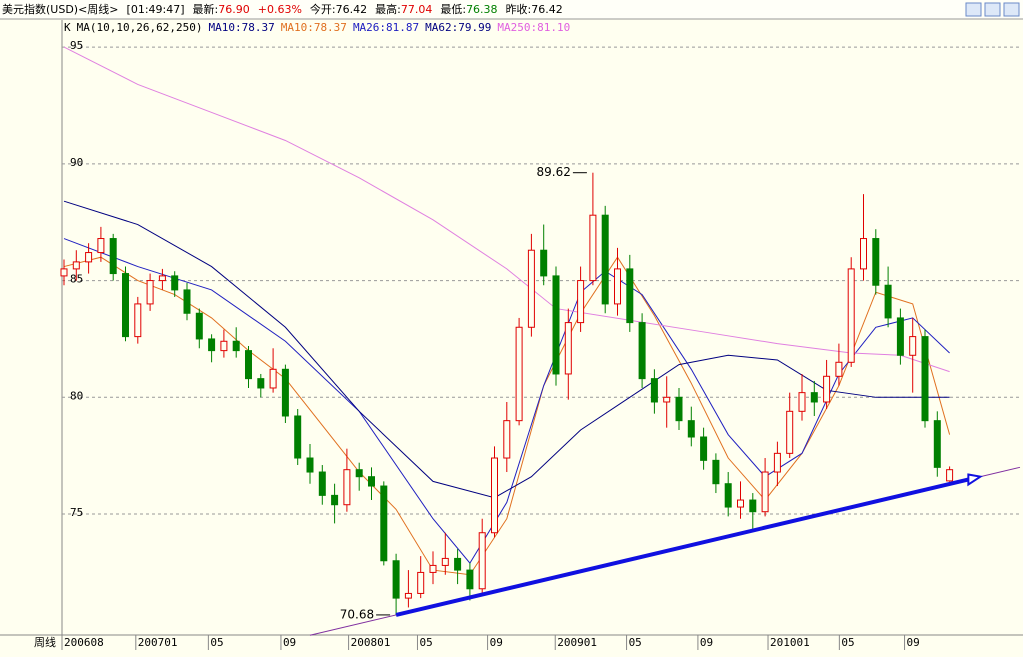  Describe the element at coordinates (458, 27) in the screenshot. I see `legend-text: MA62:79.99` at that location.